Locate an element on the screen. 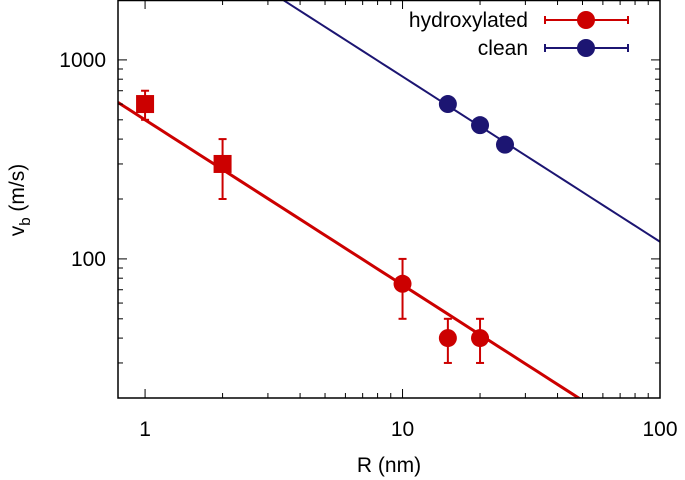 The width and height of the screenshot is (685, 480). y-tick-label: 100 is located at coordinates (88, 259).